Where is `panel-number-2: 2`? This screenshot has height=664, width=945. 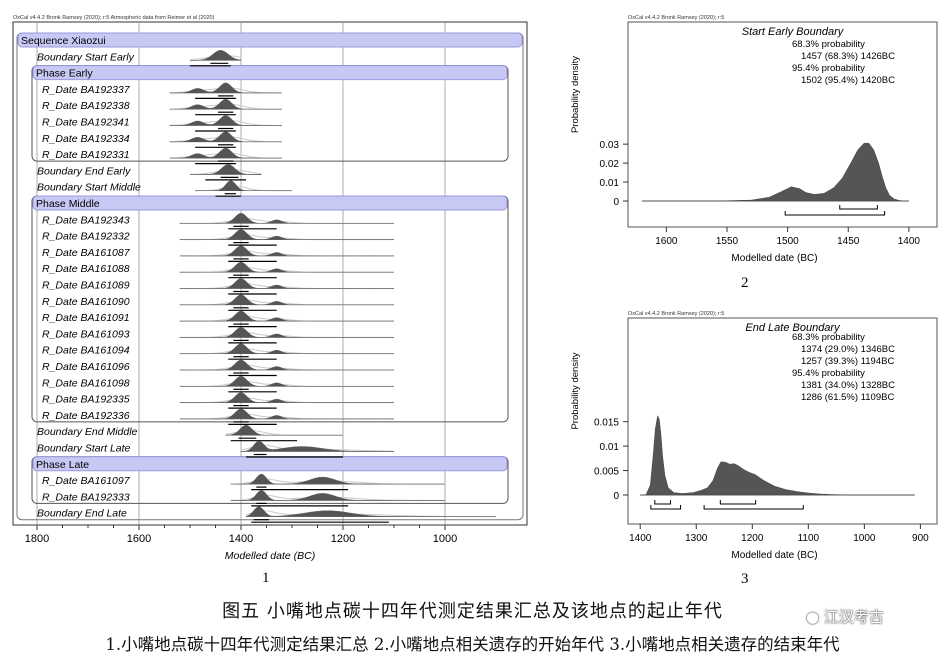 panel-number-2: 2 is located at coordinates (745, 283).